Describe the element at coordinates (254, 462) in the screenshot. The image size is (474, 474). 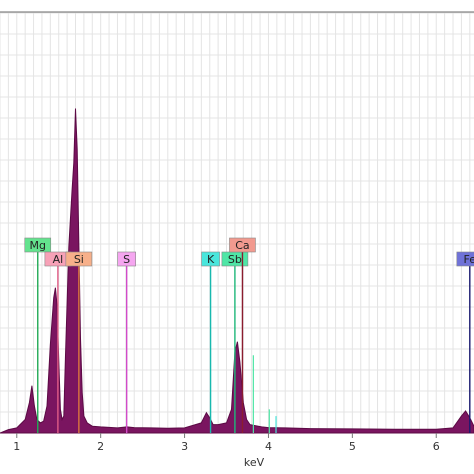
I see `x-axis-label: keV` at that location.